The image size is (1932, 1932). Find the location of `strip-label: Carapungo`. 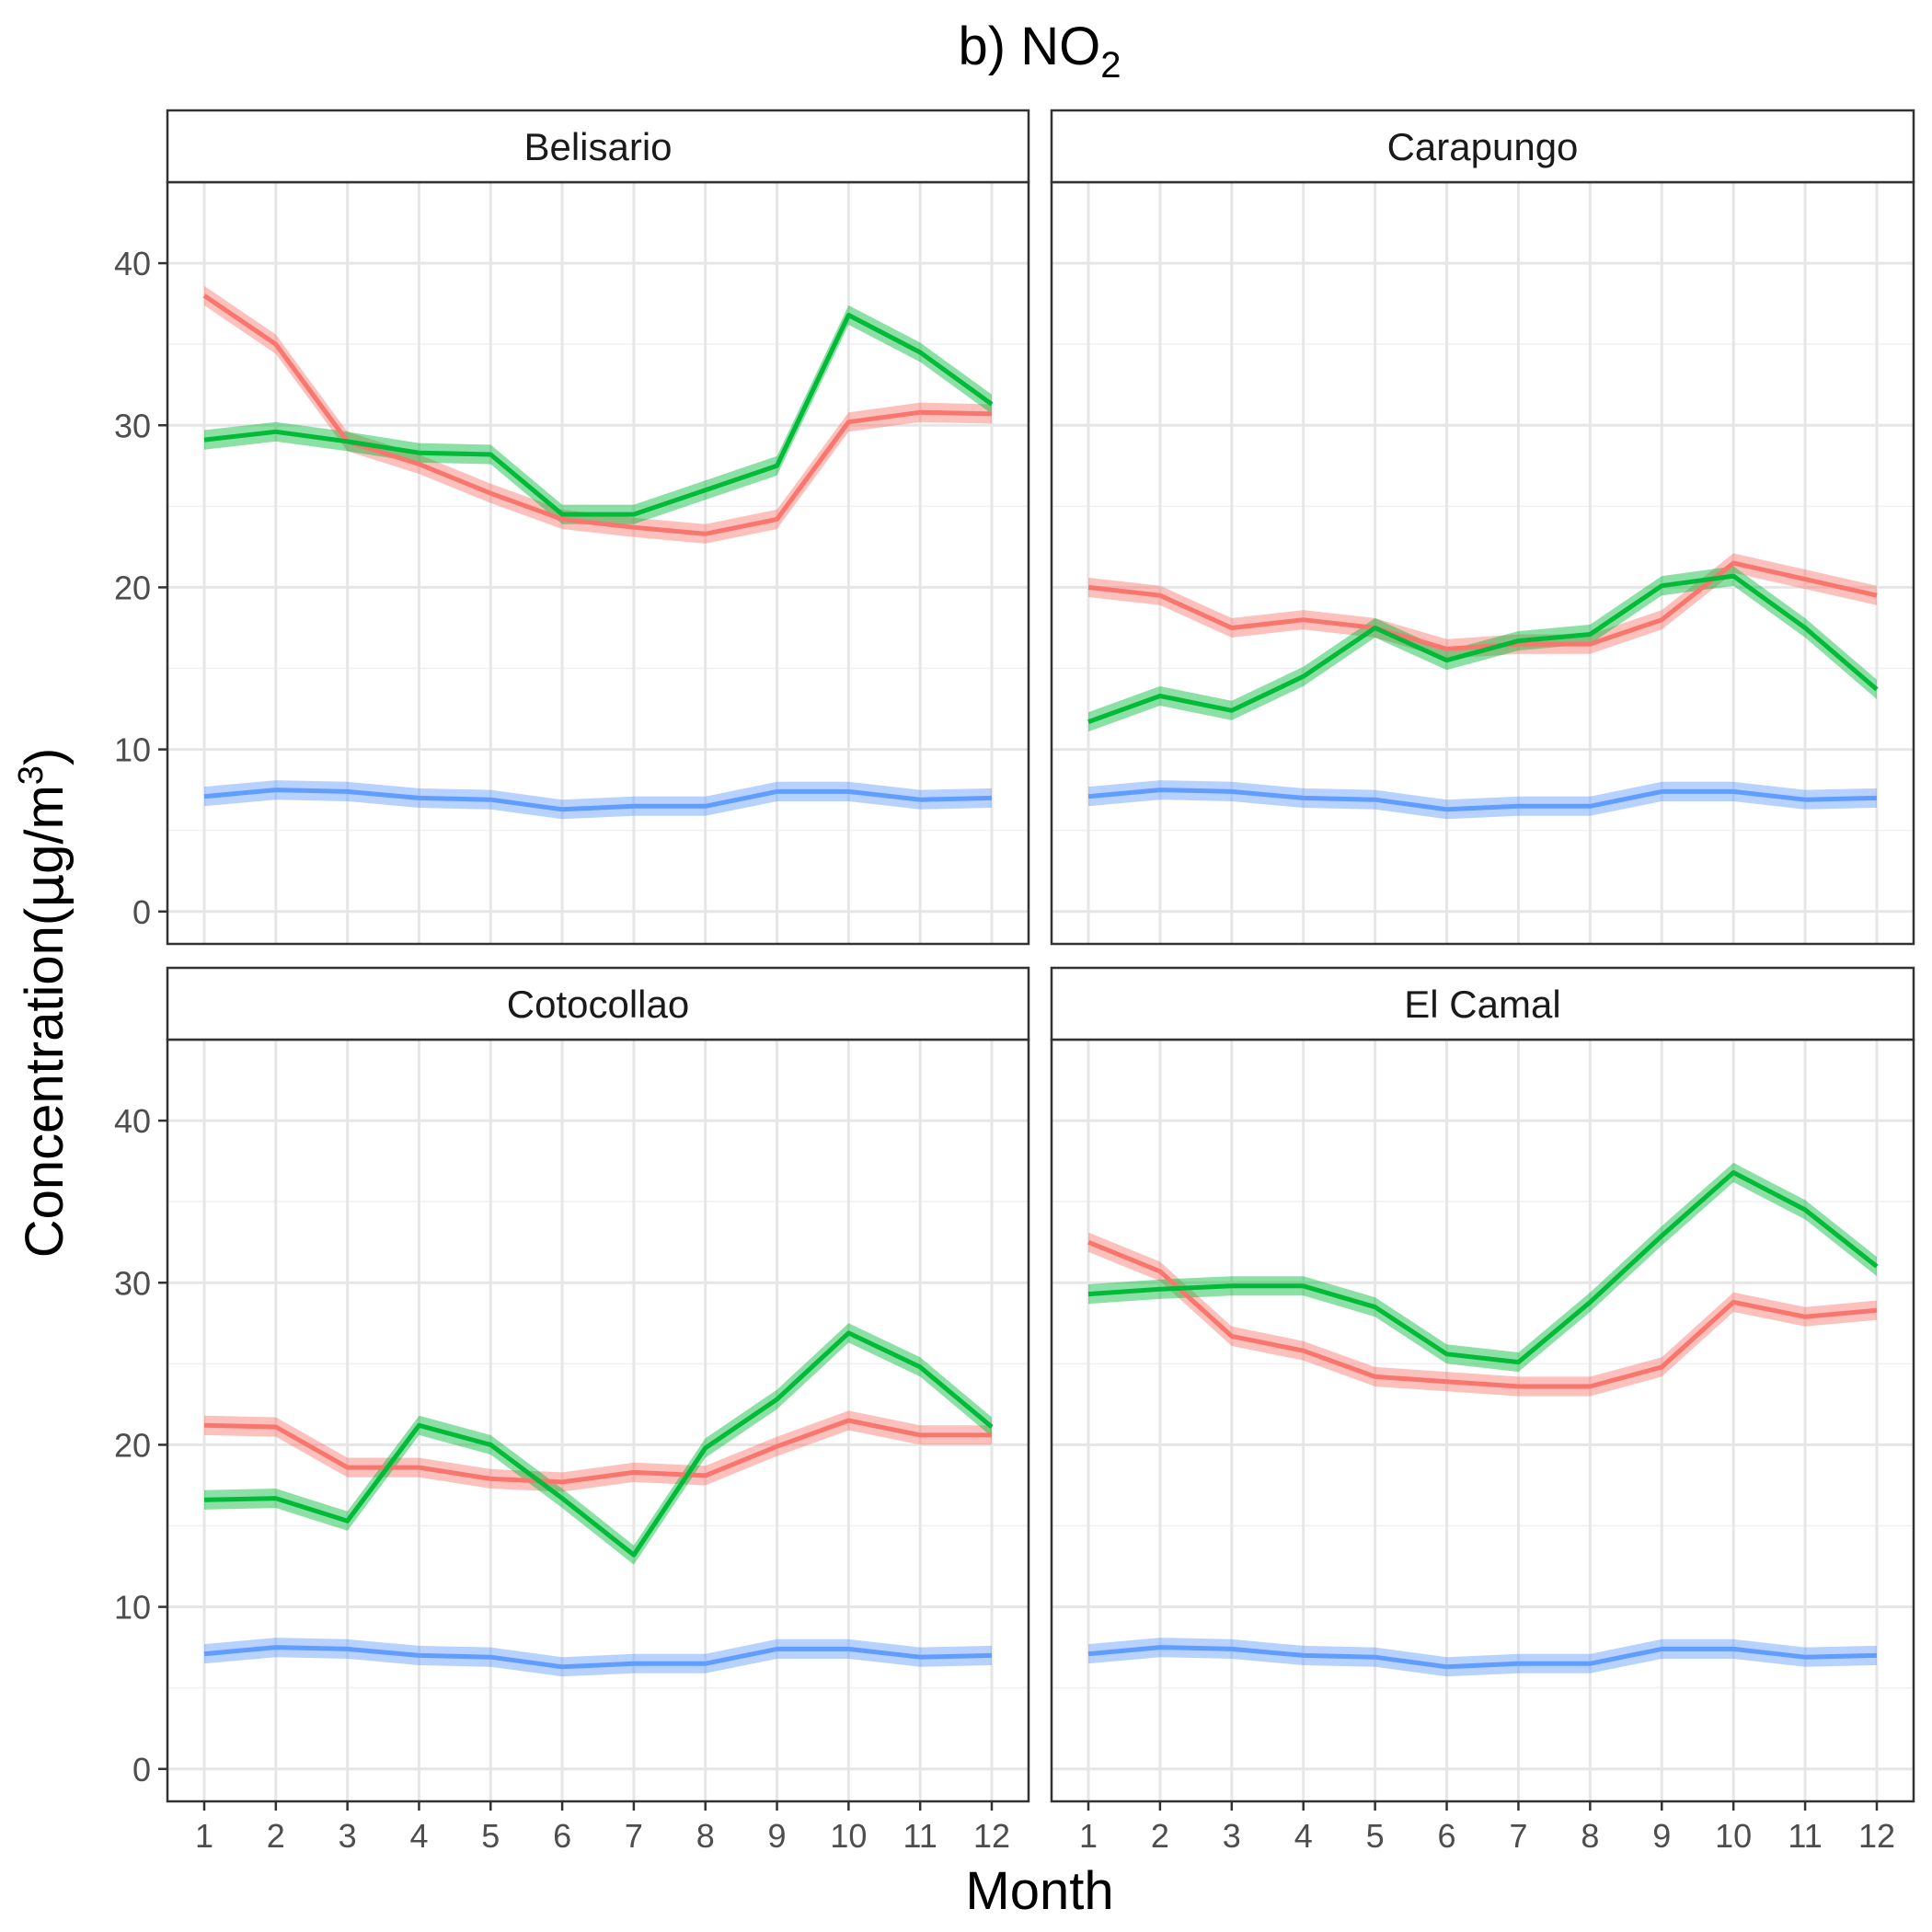

strip-label: Carapungo is located at coordinates (1483, 146).